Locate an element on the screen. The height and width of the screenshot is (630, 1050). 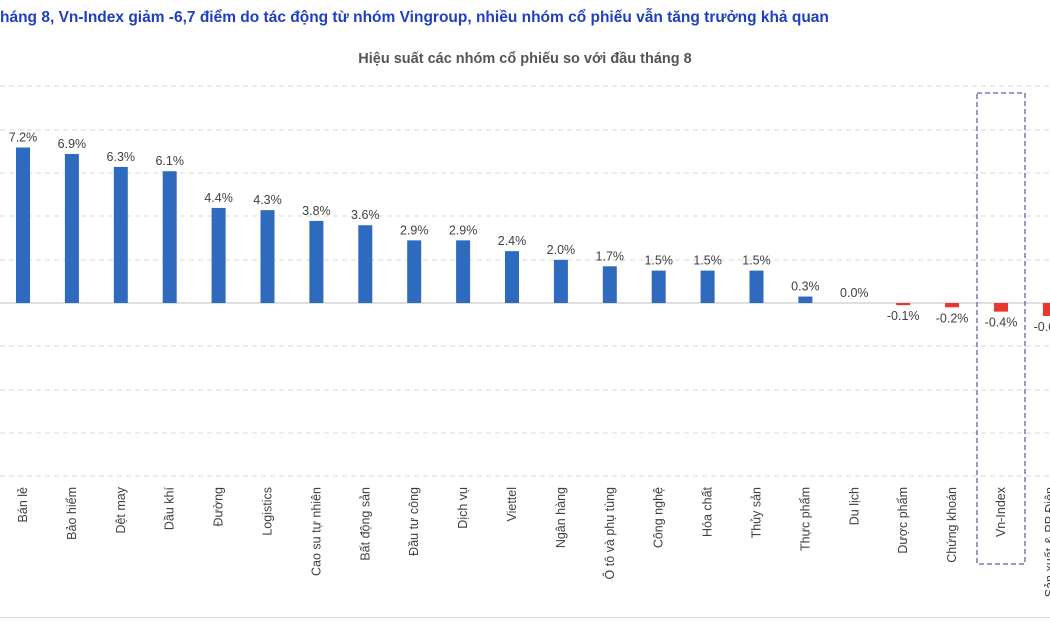
data-label: 4.3% is located at coordinates (267, 200).